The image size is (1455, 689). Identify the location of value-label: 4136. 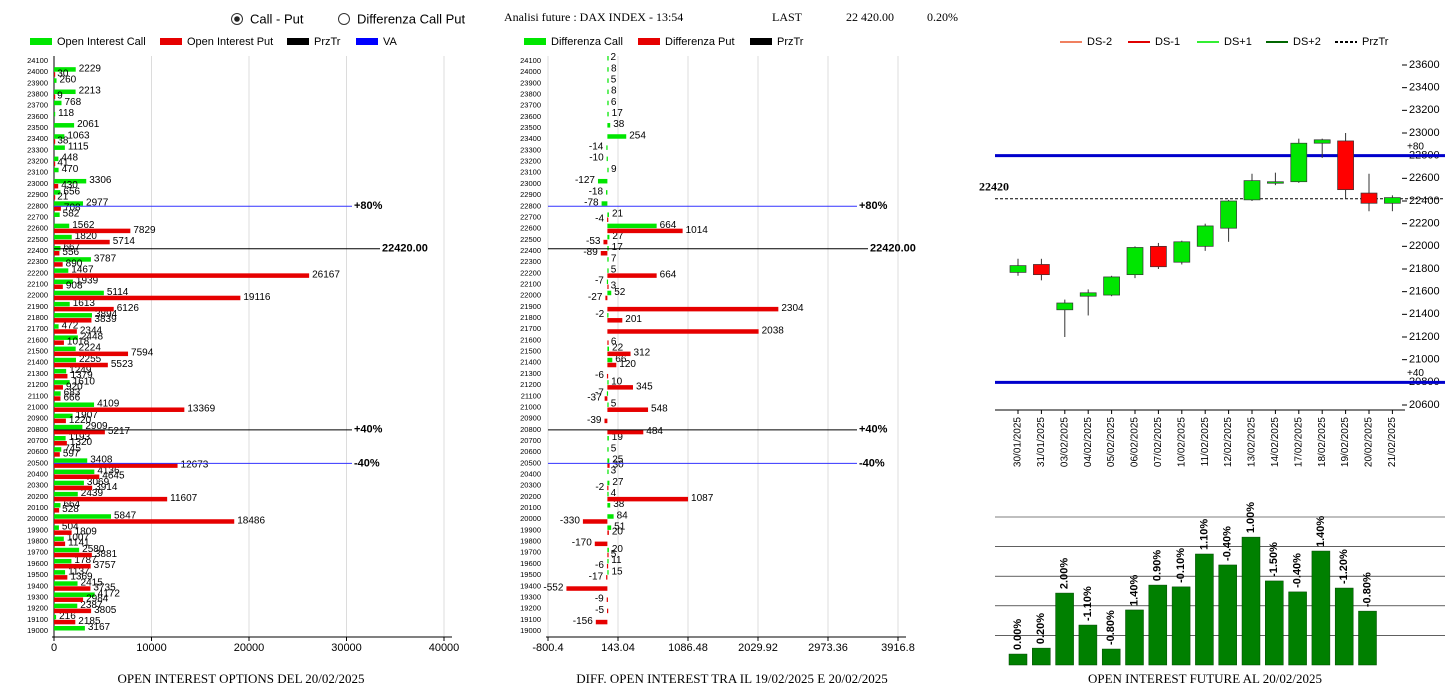
(108, 471).